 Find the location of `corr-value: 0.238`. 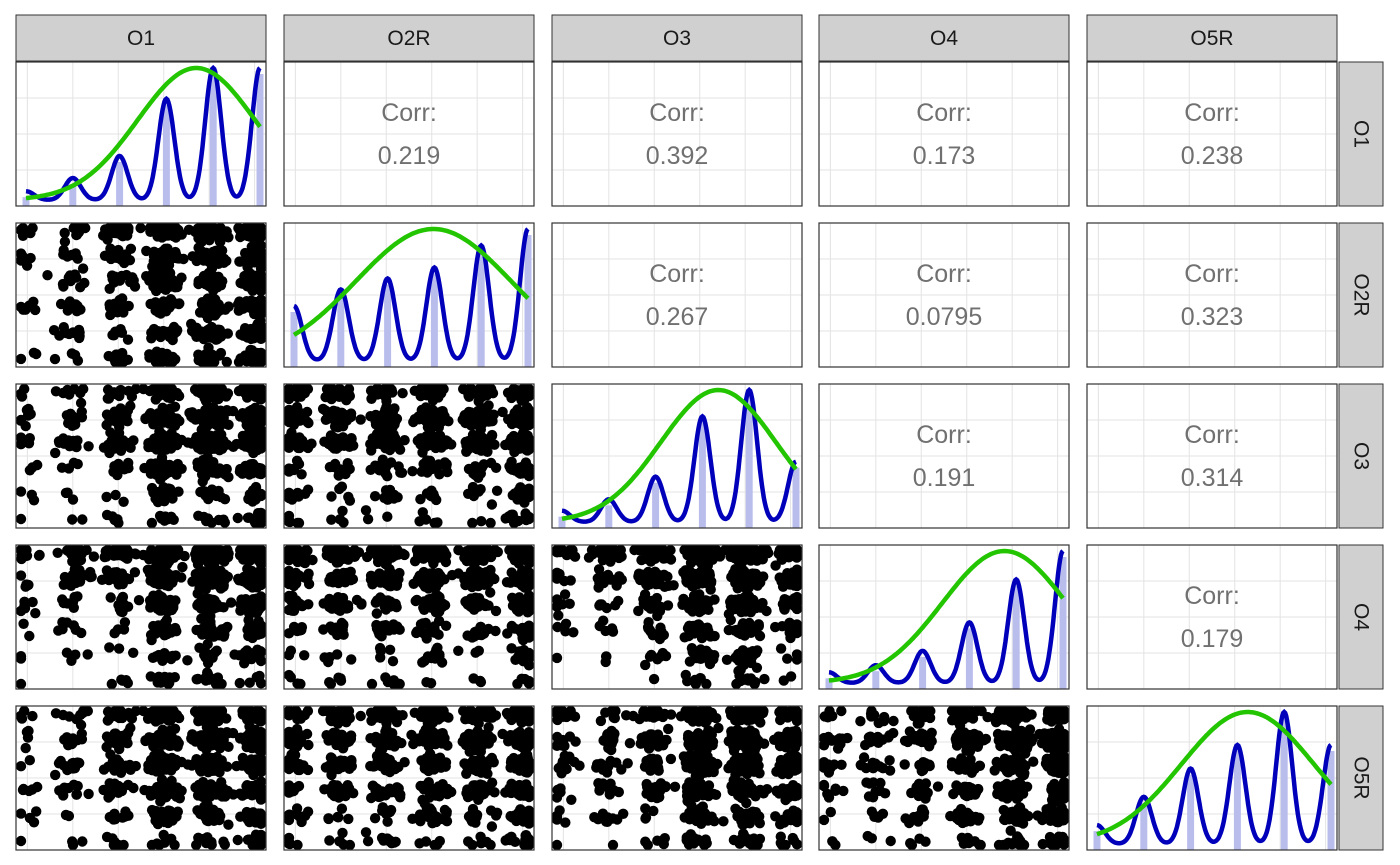

corr-value: 0.238 is located at coordinates (1212, 156).